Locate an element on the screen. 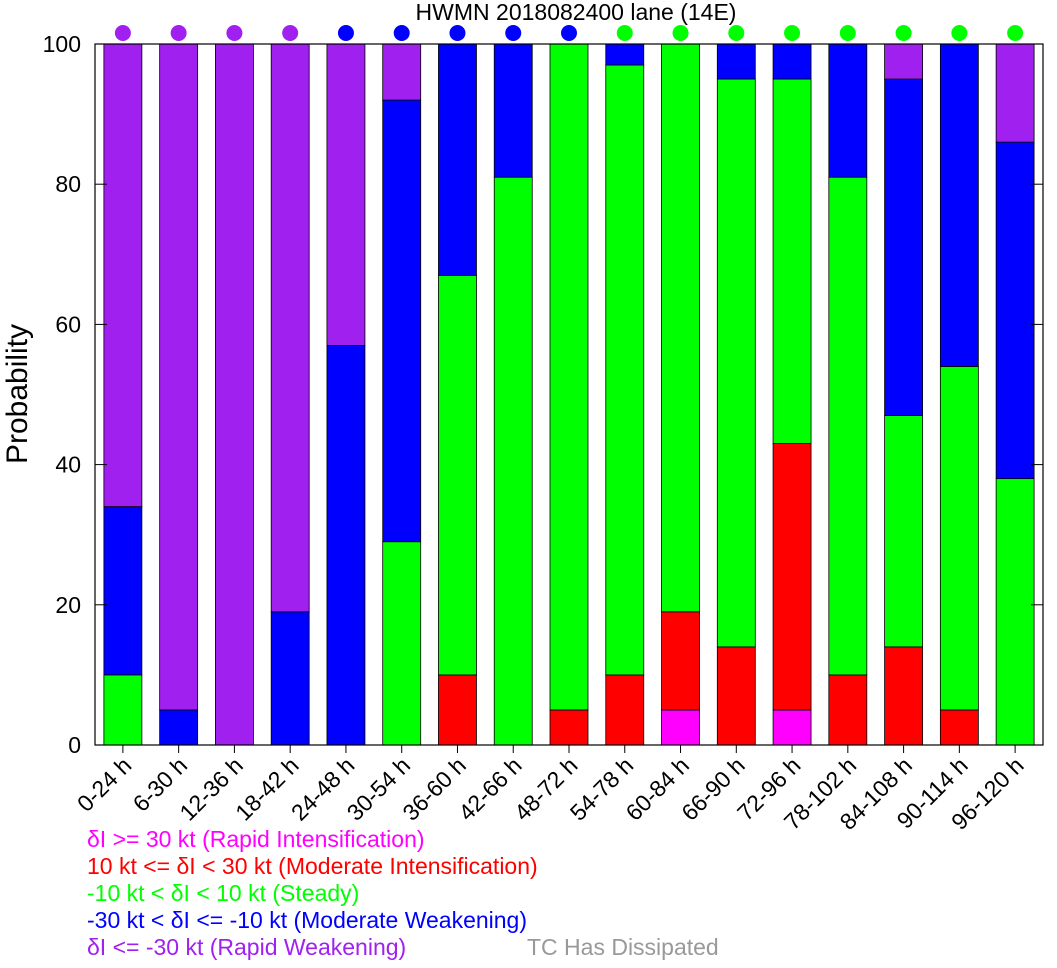  y-tick-label-3: 60 is located at coordinates (68, 324).